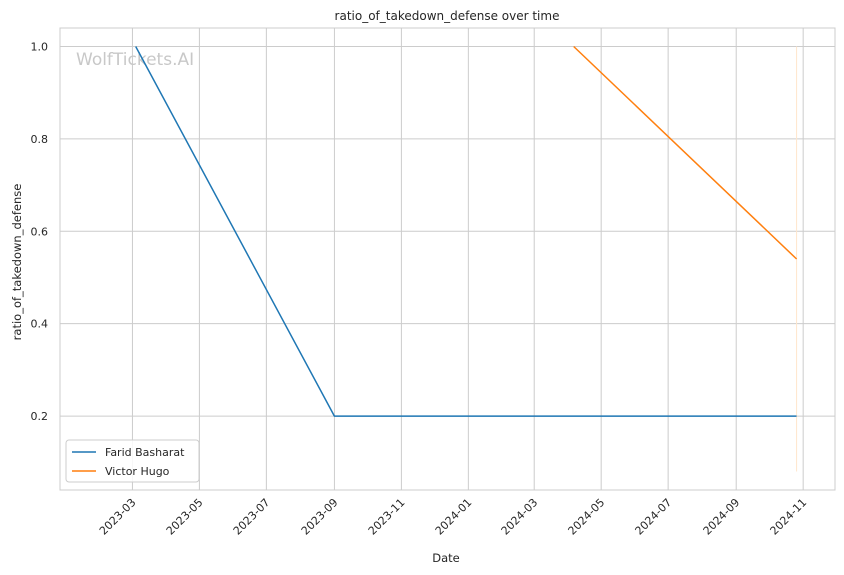  Describe the element at coordinates (447, 16) in the screenshot. I see `chart-title: ratio_of_takedown_defense over time` at that location.